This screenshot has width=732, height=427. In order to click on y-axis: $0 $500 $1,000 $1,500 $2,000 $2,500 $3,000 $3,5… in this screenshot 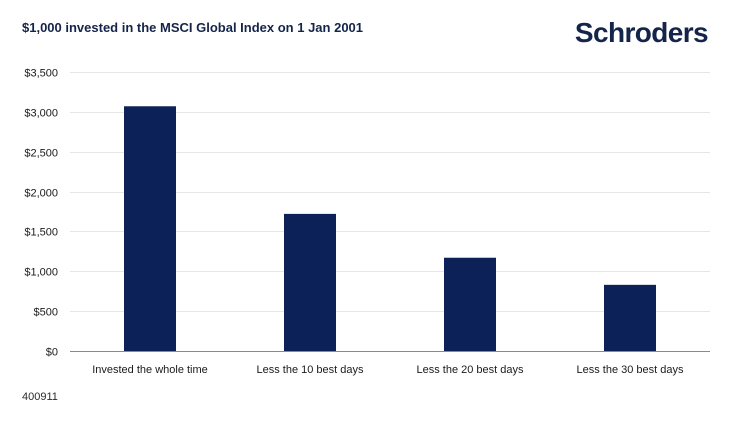, I will do `click(41, 213)`.